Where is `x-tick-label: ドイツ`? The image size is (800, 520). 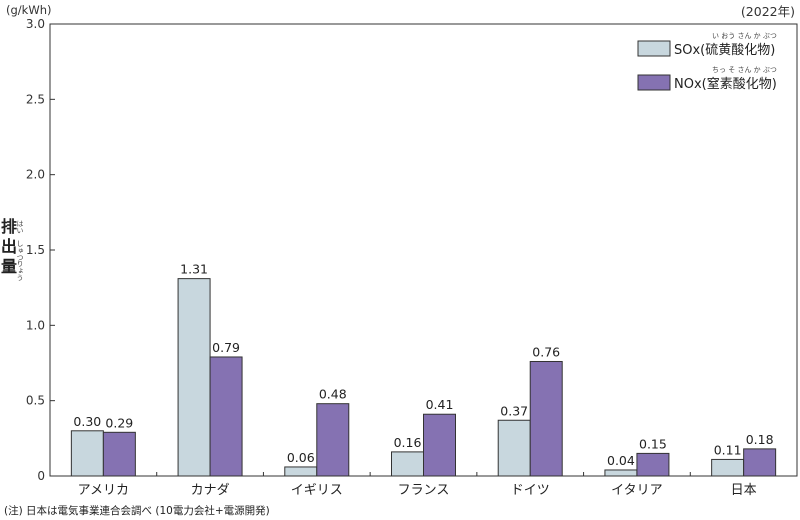
x-tick-label: ドイツ is located at coordinates (530, 490).